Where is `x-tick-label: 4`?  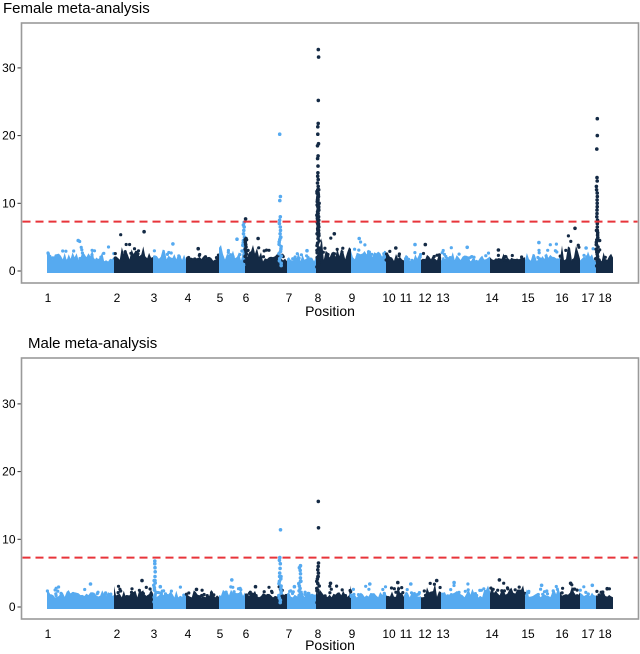
x-tick-label: 4 is located at coordinates (188, 298).